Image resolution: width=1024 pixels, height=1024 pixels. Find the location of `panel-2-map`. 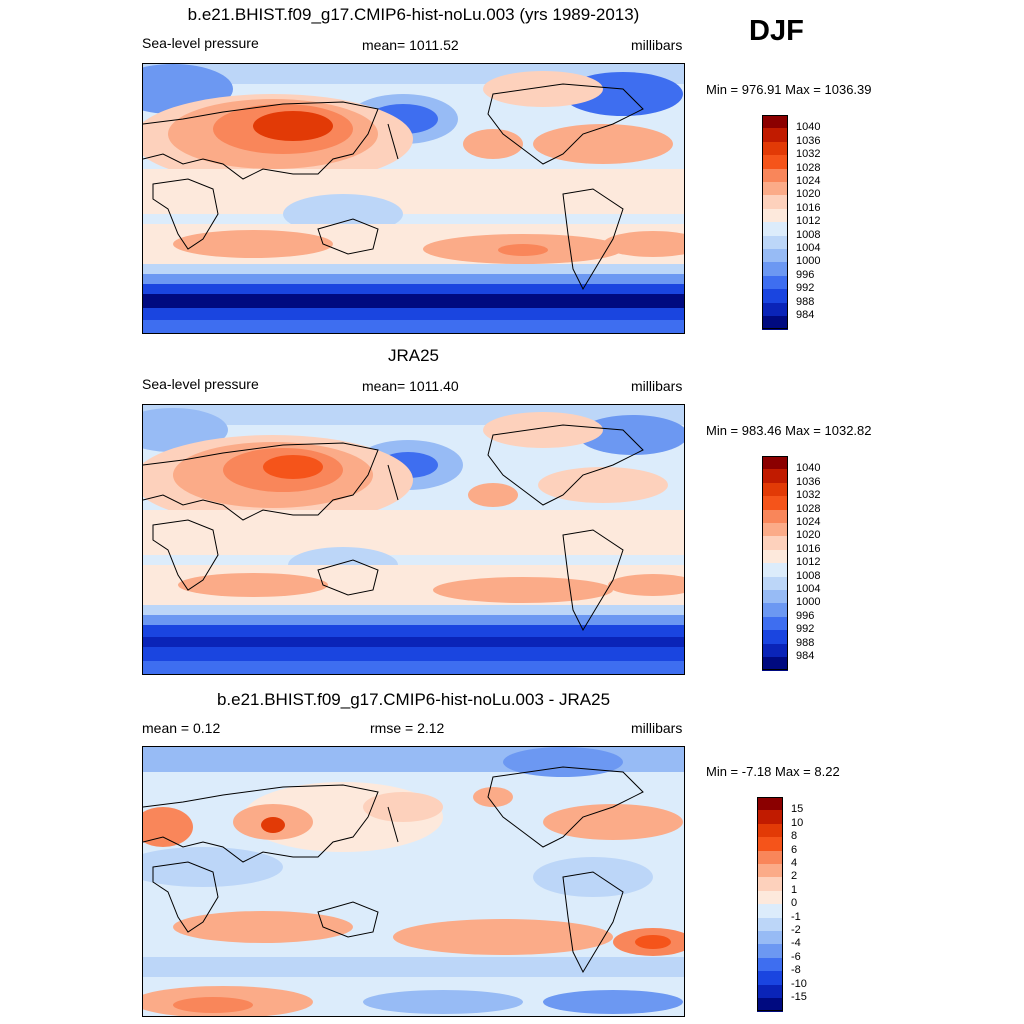

panel-2-map is located at coordinates (413, 539).